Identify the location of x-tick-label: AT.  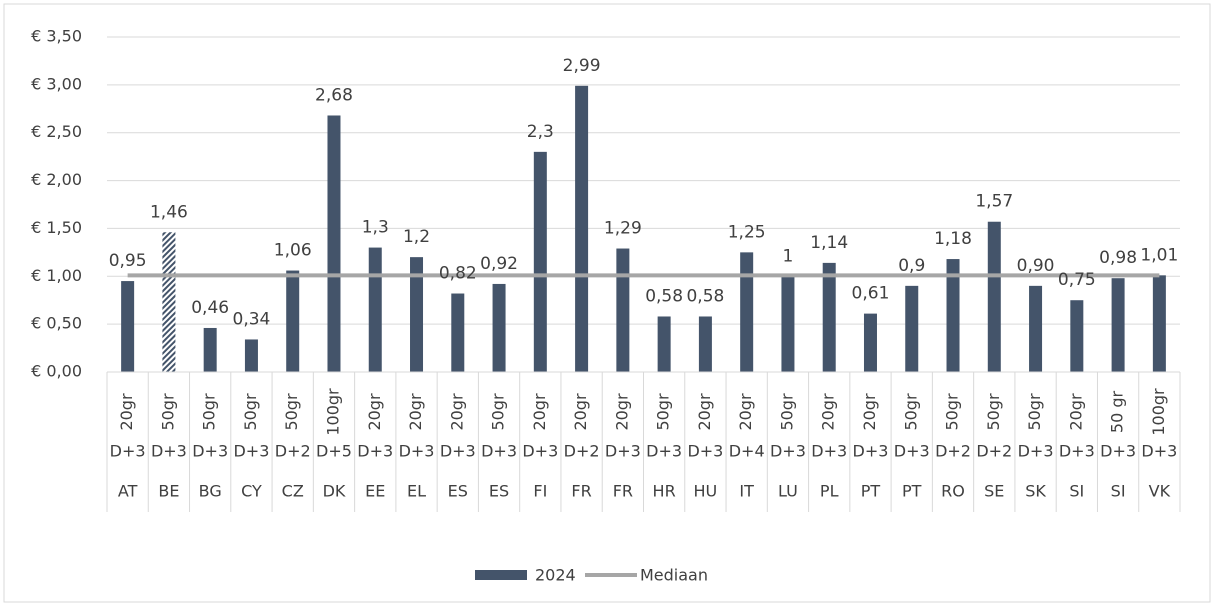
(128, 491).